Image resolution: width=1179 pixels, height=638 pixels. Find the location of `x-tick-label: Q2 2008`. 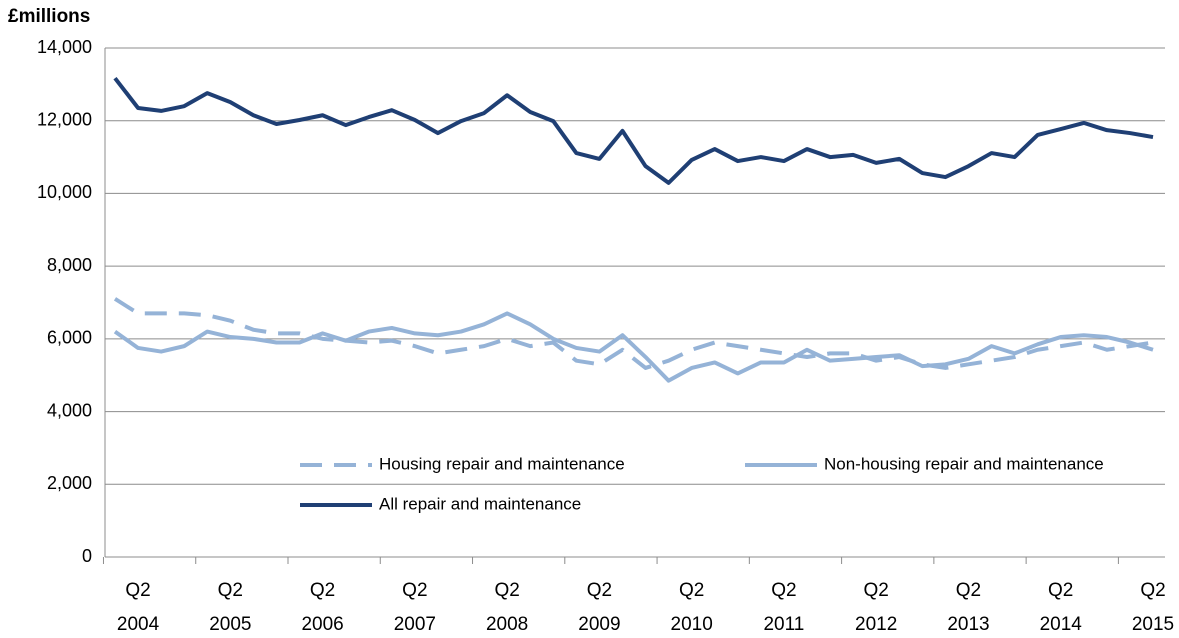

x-tick-label: Q2 2008 is located at coordinates (507, 607).